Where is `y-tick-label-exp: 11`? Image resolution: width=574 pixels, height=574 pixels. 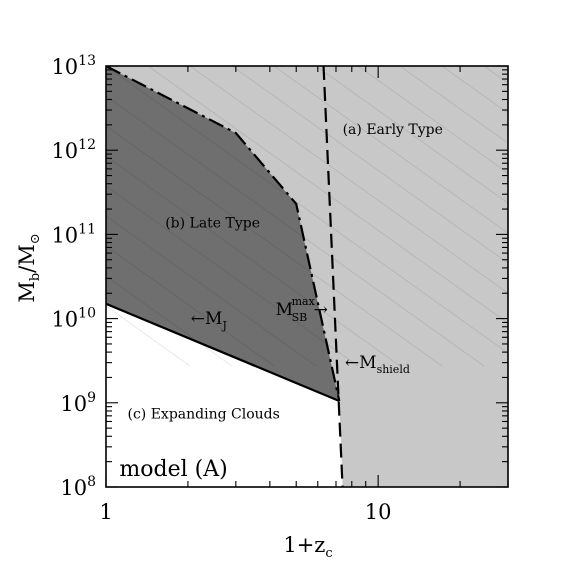
y-tick-label-exp: 11 is located at coordinates (87, 229).